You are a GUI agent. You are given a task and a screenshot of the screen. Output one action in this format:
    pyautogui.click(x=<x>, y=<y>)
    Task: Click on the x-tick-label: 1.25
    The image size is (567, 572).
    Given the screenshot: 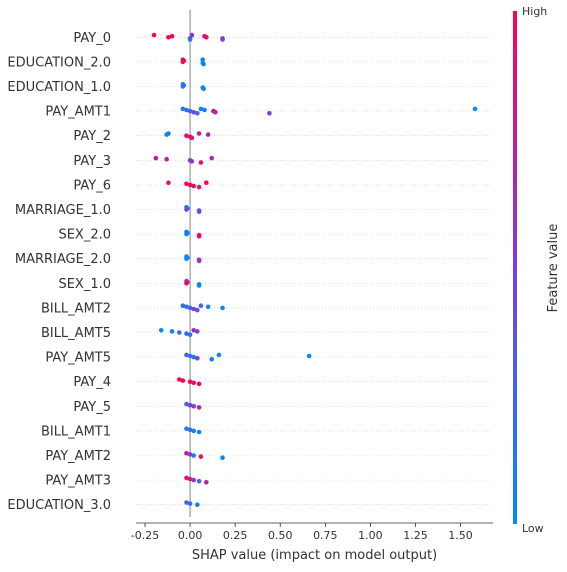 What is the action you would take?
    pyautogui.click(x=415, y=535)
    